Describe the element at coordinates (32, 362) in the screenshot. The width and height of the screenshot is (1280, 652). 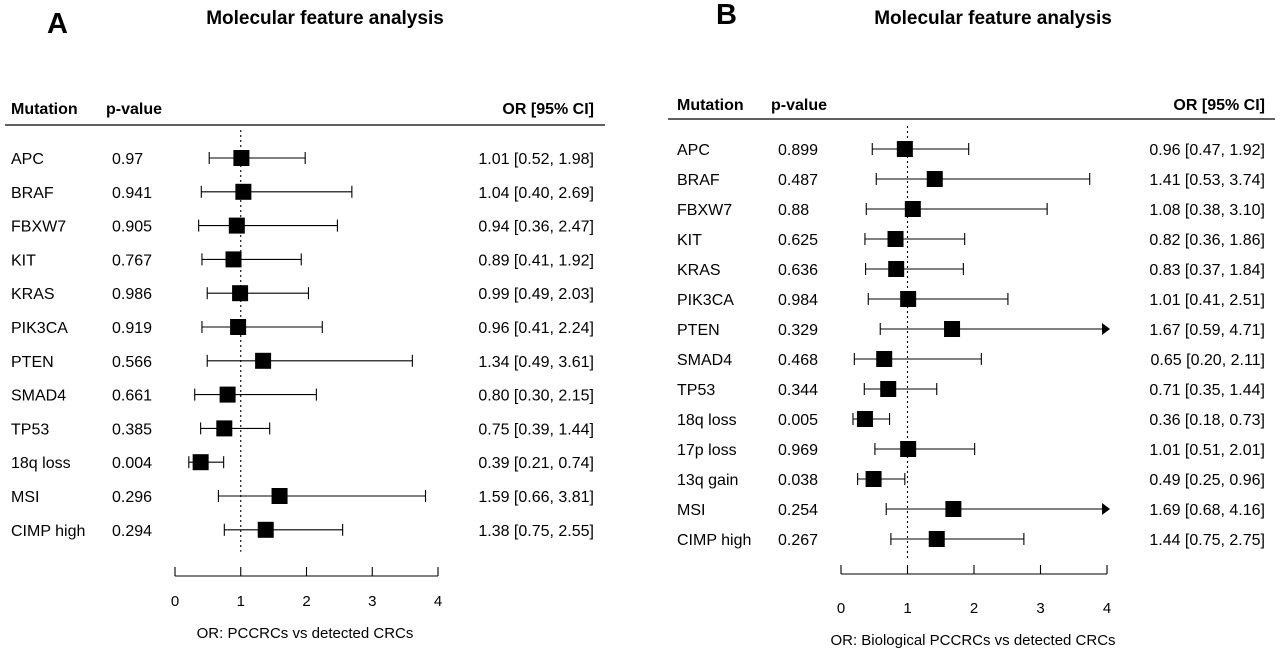
I see `panel-a-row-mutation: PTEN` at that location.